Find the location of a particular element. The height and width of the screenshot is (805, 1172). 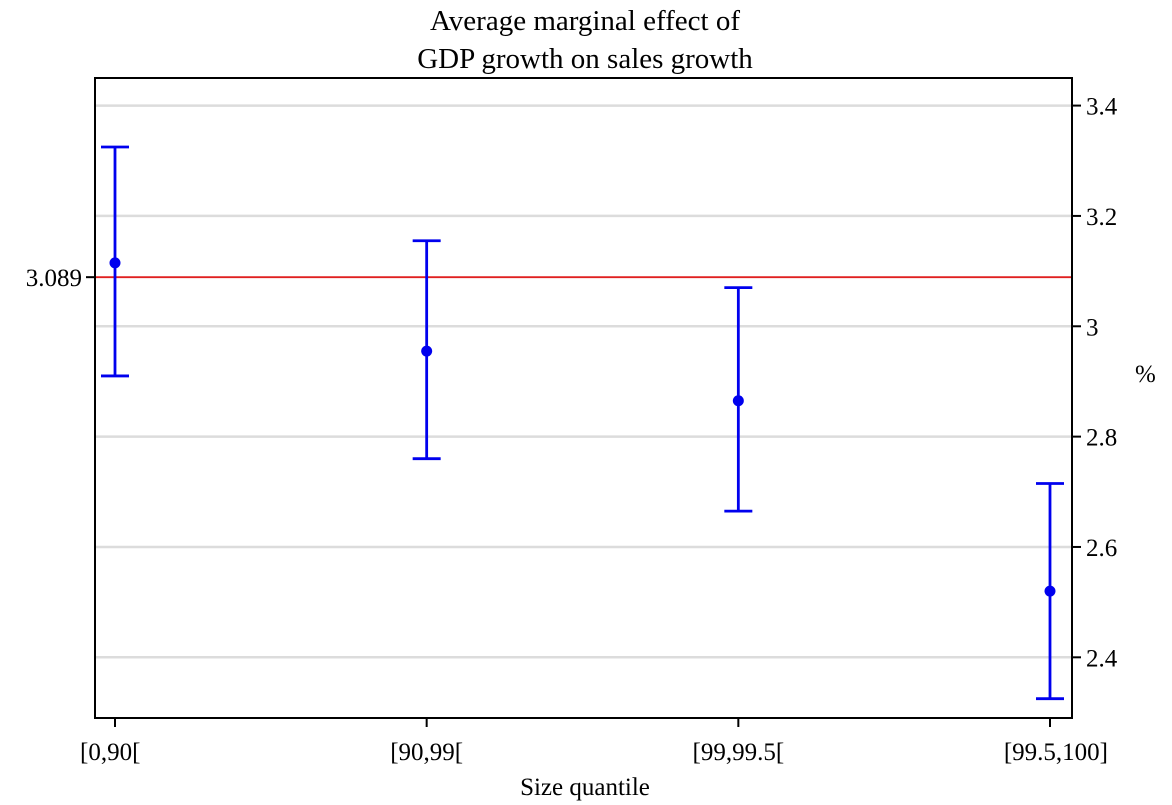

reference-line-group: 3.089 is located at coordinates (549, 278).